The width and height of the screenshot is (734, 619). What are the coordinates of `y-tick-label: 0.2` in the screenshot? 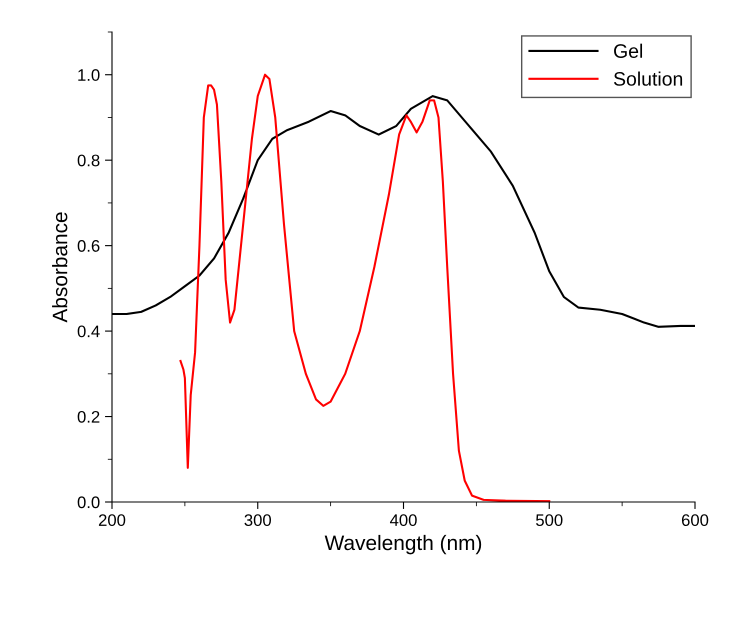 It's located at (89, 416).